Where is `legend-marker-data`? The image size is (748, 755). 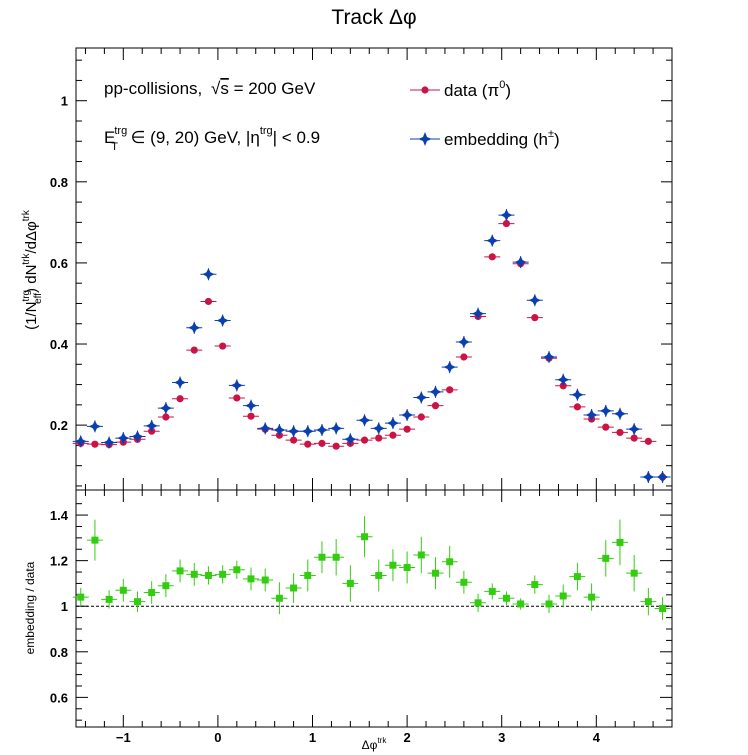 legend-marker-data is located at coordinates (425, 90).